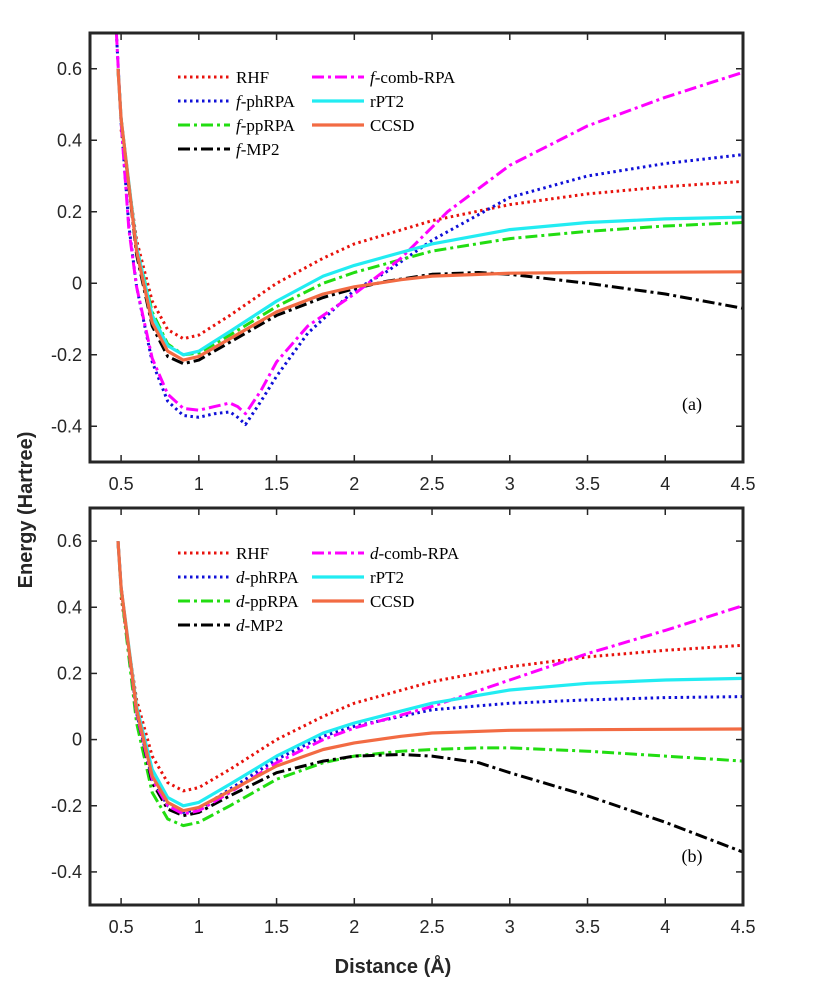 The width and height of the screenshot is (830, 982). I want to click on legend-label: f-ppRPA, so click(266, 125).